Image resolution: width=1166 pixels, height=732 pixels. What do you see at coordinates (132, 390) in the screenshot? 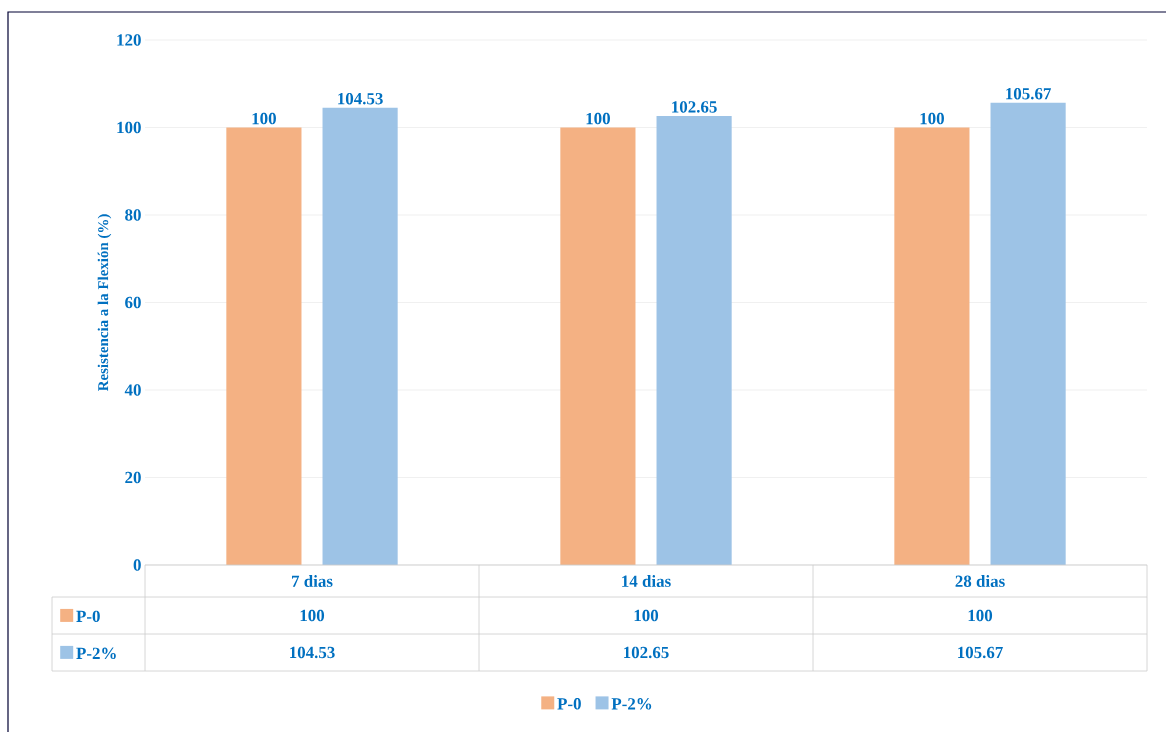
I see `y-tick-label: 40` at bounding box center [132, 390].